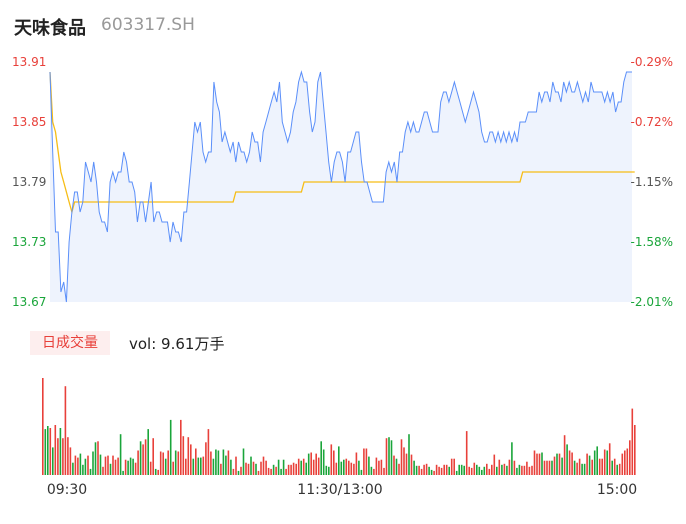 Image resolution: width=686 pixels, height=524 pixels. Describe the element at coordinates (652, 182) in the screenshot. I see `right-tick-label: -1.15%` at that location.